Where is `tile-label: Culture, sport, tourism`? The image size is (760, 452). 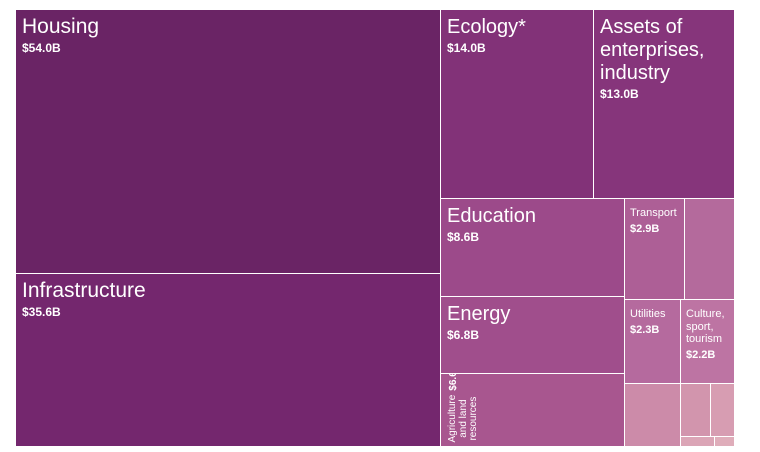
tile-label: Culture, sport, tourism is located at coordinates (705, 327).